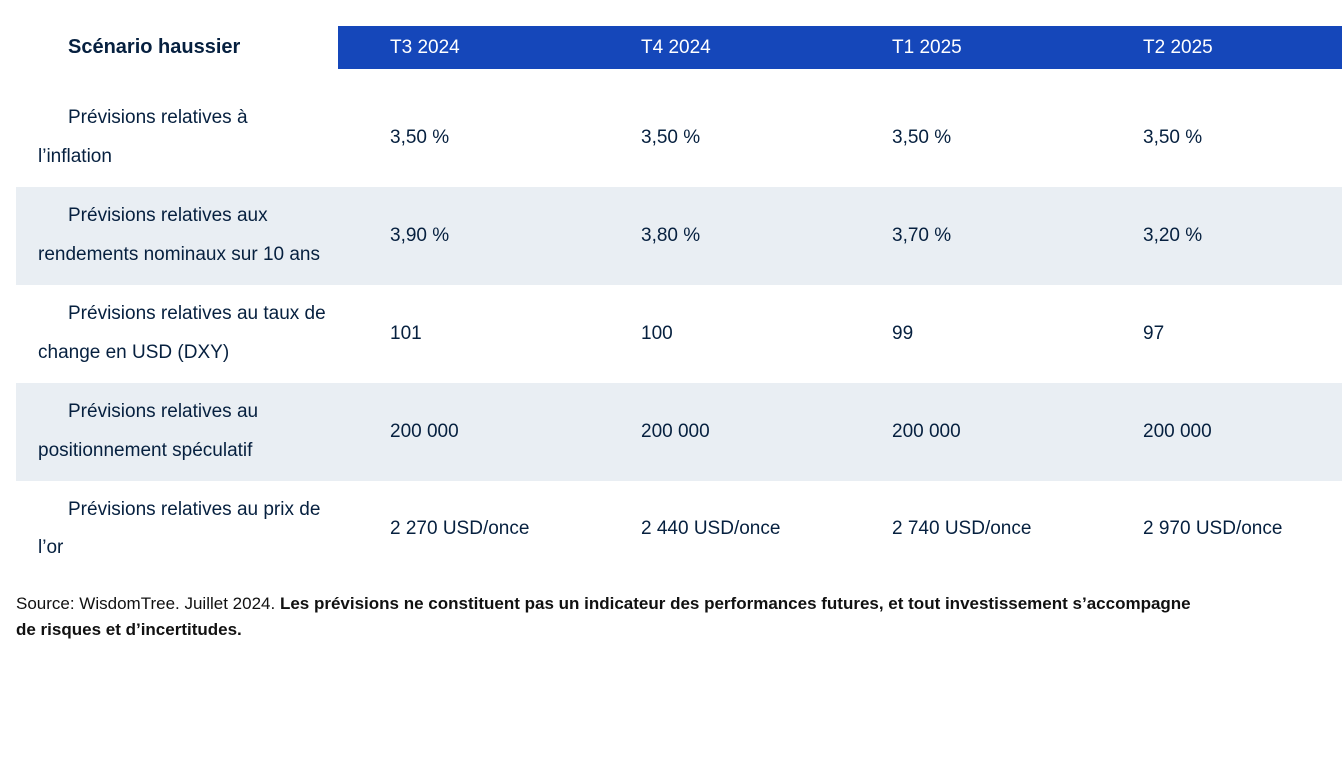  I want to click on row-value: 2 970 USD/once, so click(1213, 529).